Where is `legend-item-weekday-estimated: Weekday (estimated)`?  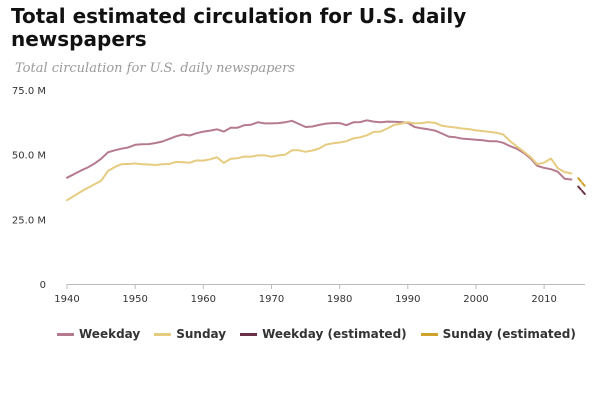
legend-item-weekday-estimated: Weekday (estimated) is located at coordinates (323, 334).